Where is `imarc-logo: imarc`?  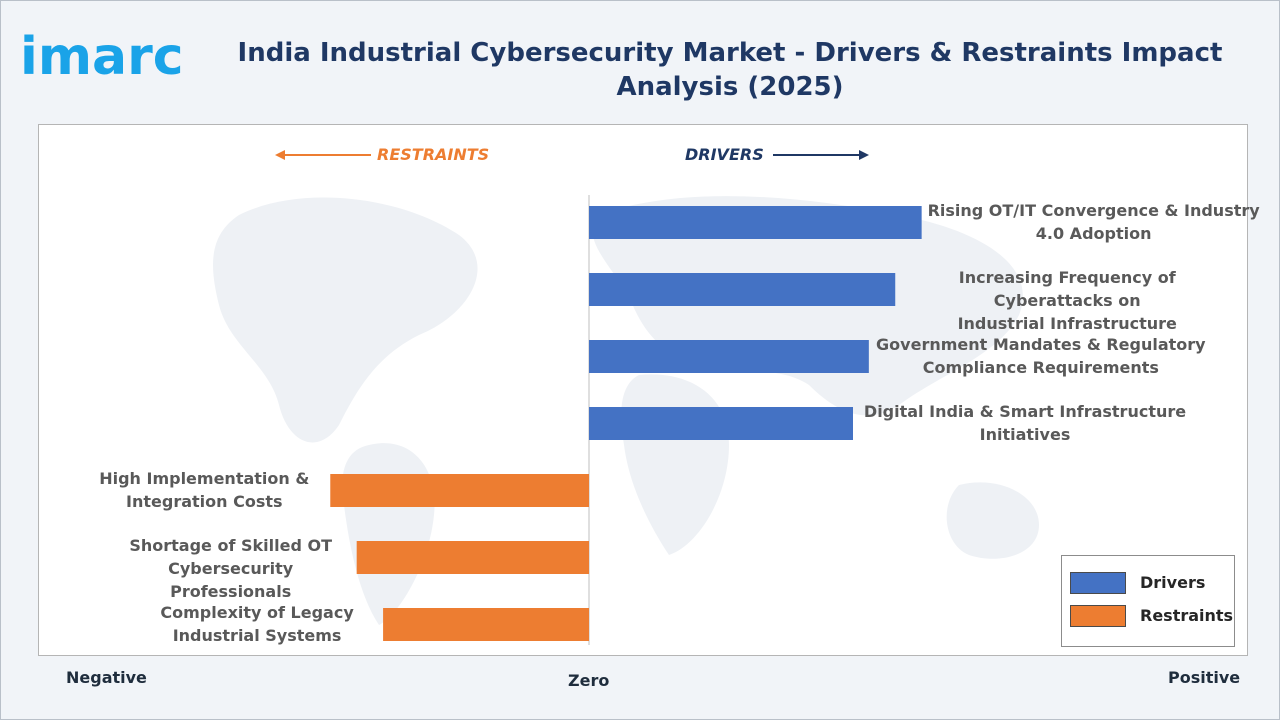
imarc-logo: imarc is located at coordinates (102, 56).